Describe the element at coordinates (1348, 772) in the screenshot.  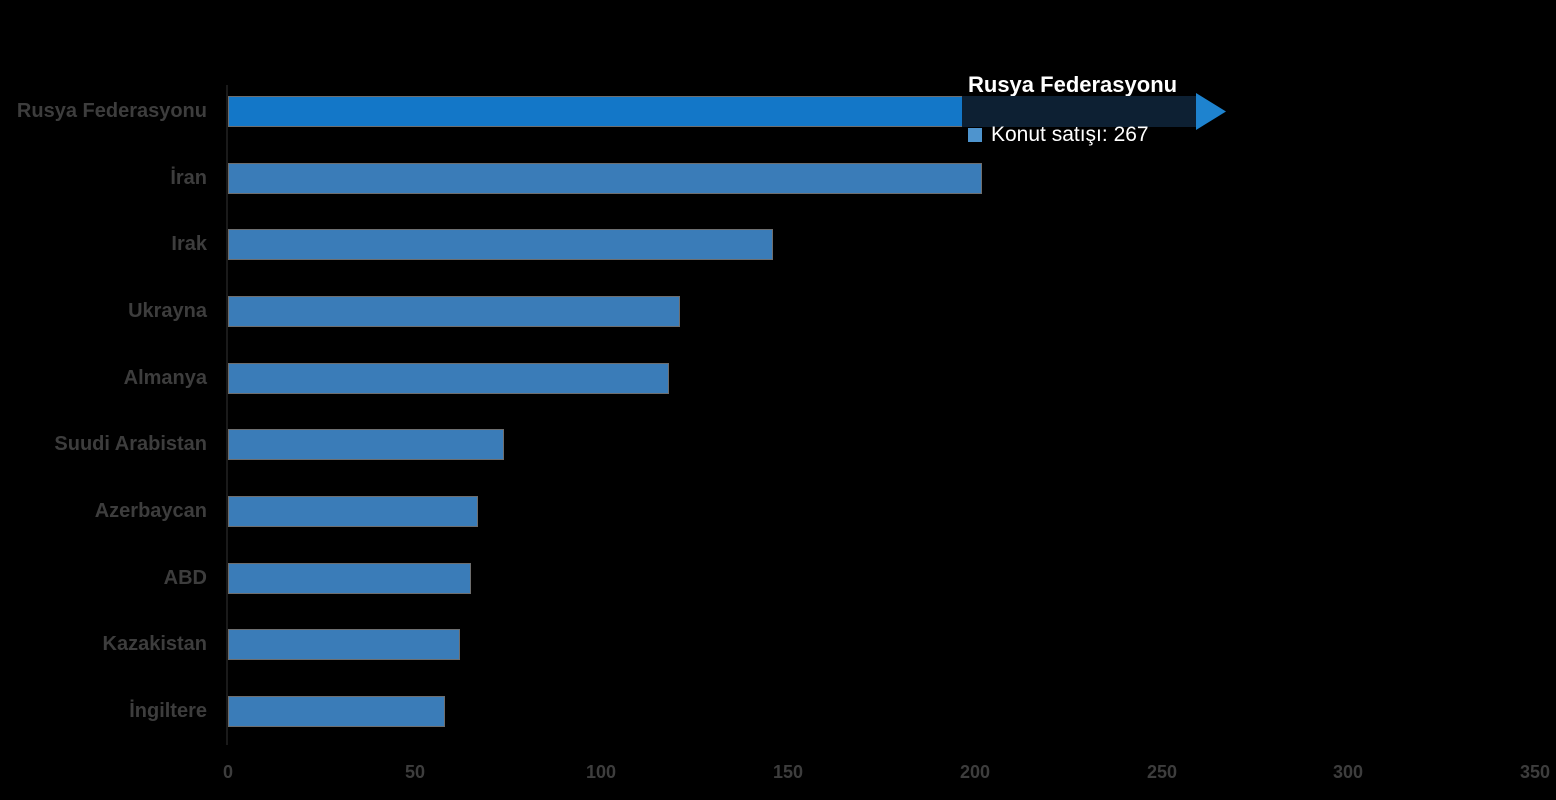
I see `x-tick-label: 300` at that location.